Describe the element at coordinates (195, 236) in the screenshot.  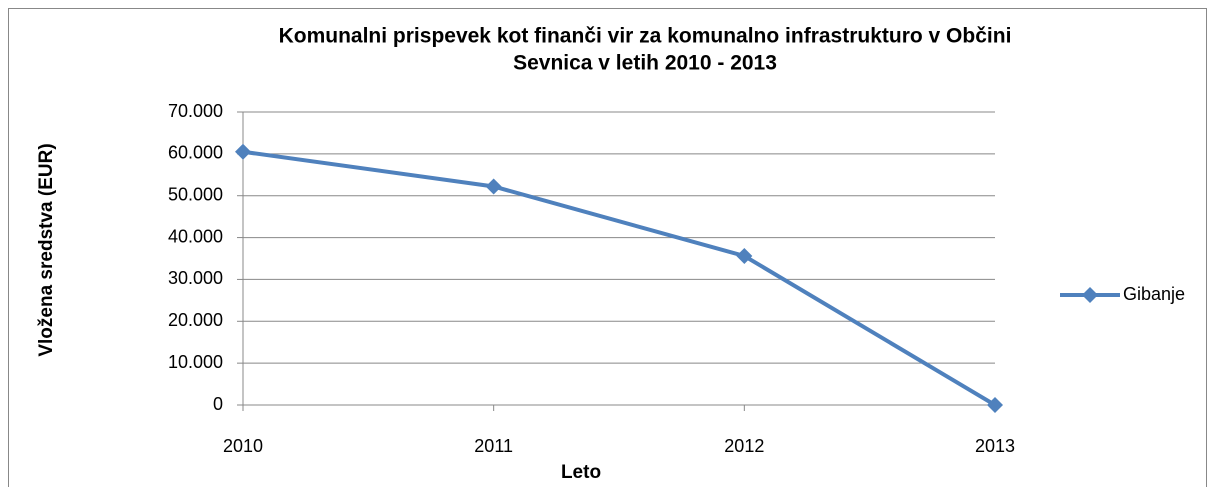
I see `y-tick-label: 40.000` at that location.